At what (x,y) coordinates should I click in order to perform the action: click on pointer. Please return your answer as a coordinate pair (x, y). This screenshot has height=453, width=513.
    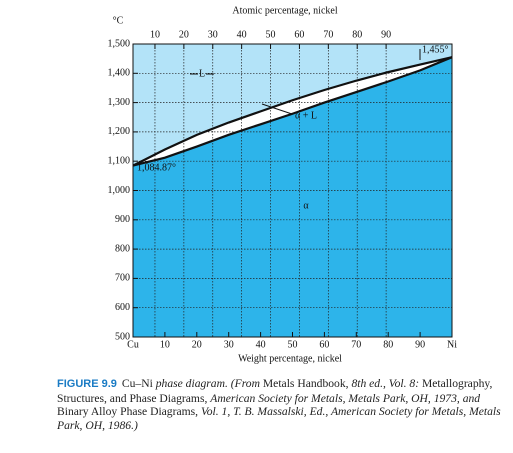
    Looking at the image, I should click on (277, 109).